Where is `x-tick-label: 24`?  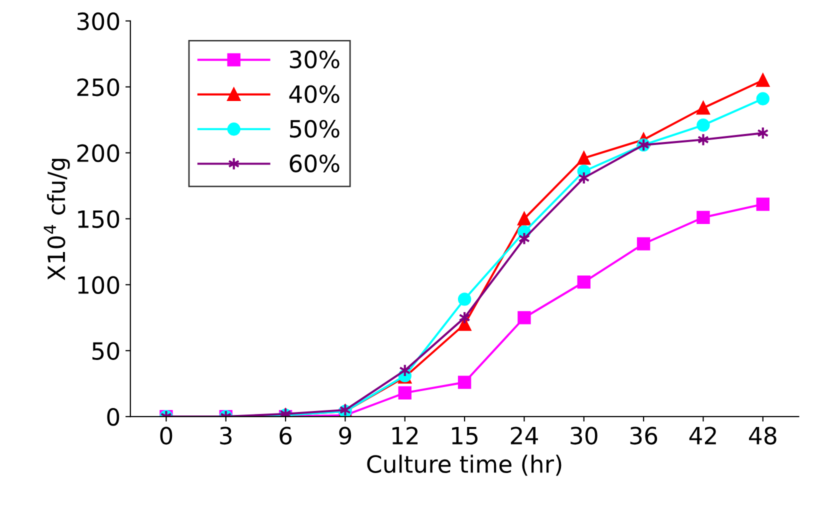 x-tick-label: 24 is located at coordinates (524, 435).